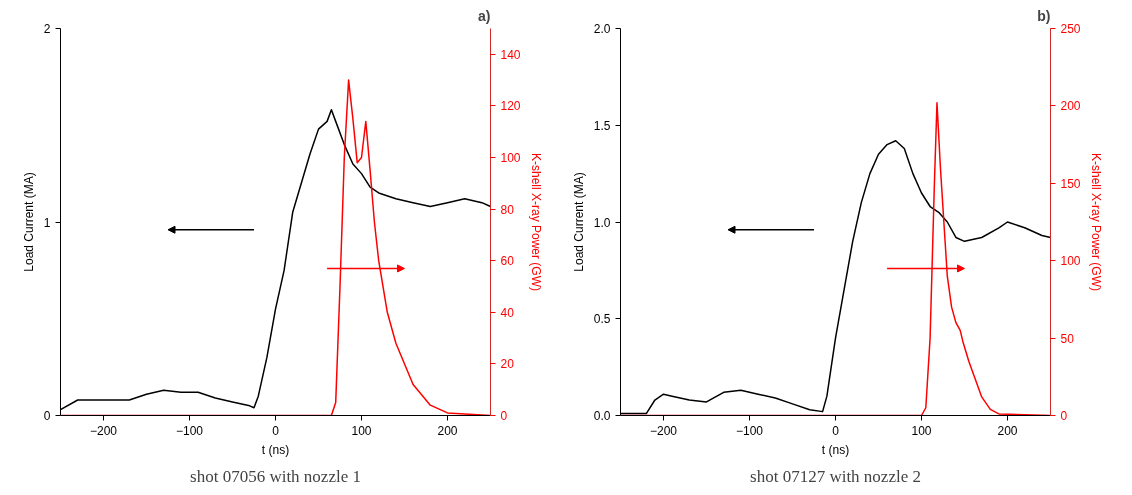  Describe the element at coordinates (1067, 338) in the screenshot. I see `y2-tick-label: 50` at that location.